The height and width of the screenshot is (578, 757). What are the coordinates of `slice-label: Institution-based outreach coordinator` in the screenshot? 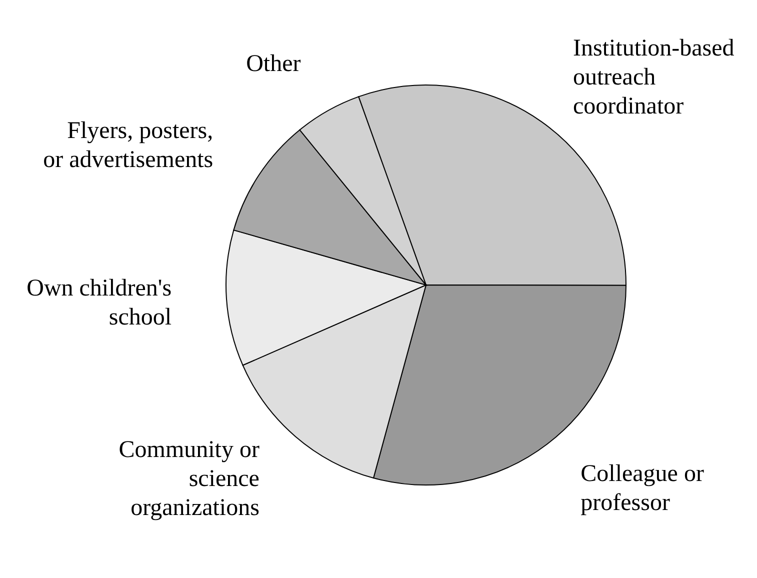 It's located at (653, 78).